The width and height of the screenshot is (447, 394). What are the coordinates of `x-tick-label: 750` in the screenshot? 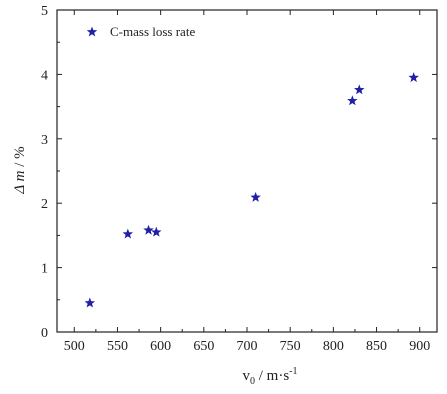 It's located at (290, 346).